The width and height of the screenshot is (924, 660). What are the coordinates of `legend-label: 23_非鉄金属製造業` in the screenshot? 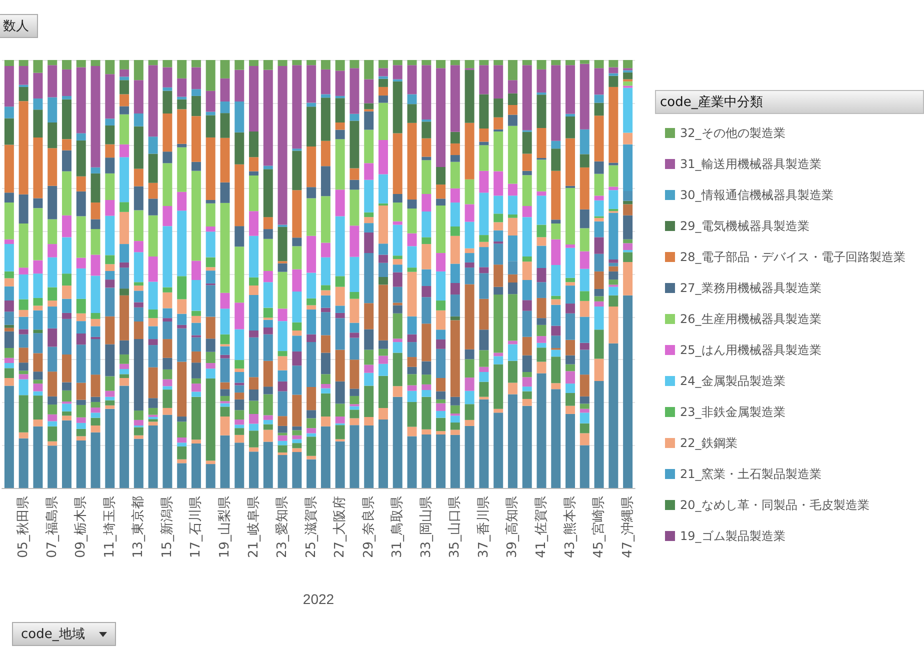 It's located at (733, 412).